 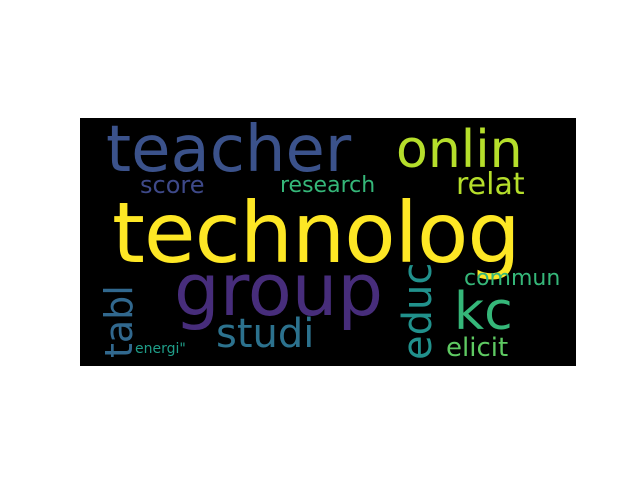 What do you see at coordinates (316, 233) in the screenshot?
I see `word-technolog: technolog` at bounding box center [316, 233].